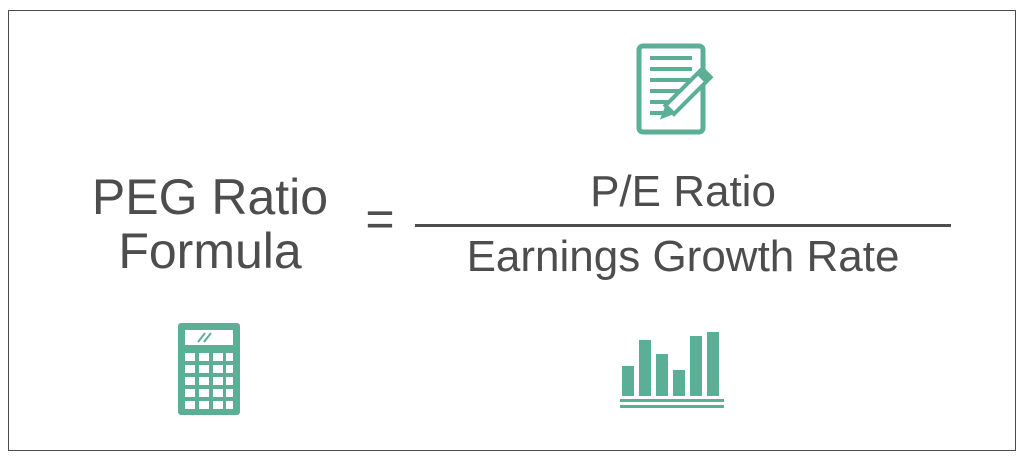  I want to click on fraction-denominator: Earnings Growth Rate, so click(683, 256).